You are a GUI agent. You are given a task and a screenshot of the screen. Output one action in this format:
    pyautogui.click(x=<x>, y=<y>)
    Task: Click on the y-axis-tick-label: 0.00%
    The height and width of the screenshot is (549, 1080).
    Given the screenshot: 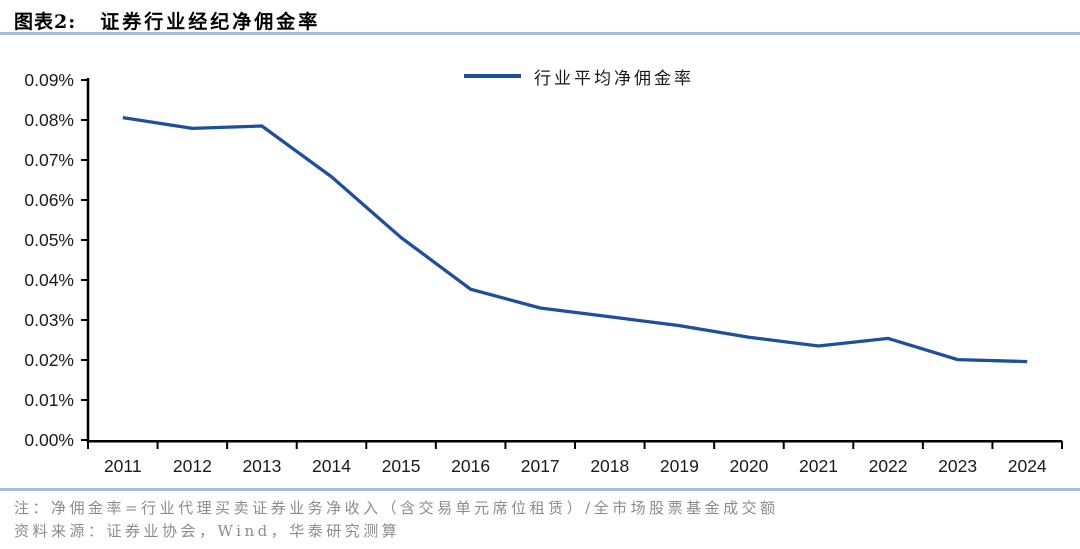 What is the action you would take?
    pyautogui.click(x=49, y=440)
    